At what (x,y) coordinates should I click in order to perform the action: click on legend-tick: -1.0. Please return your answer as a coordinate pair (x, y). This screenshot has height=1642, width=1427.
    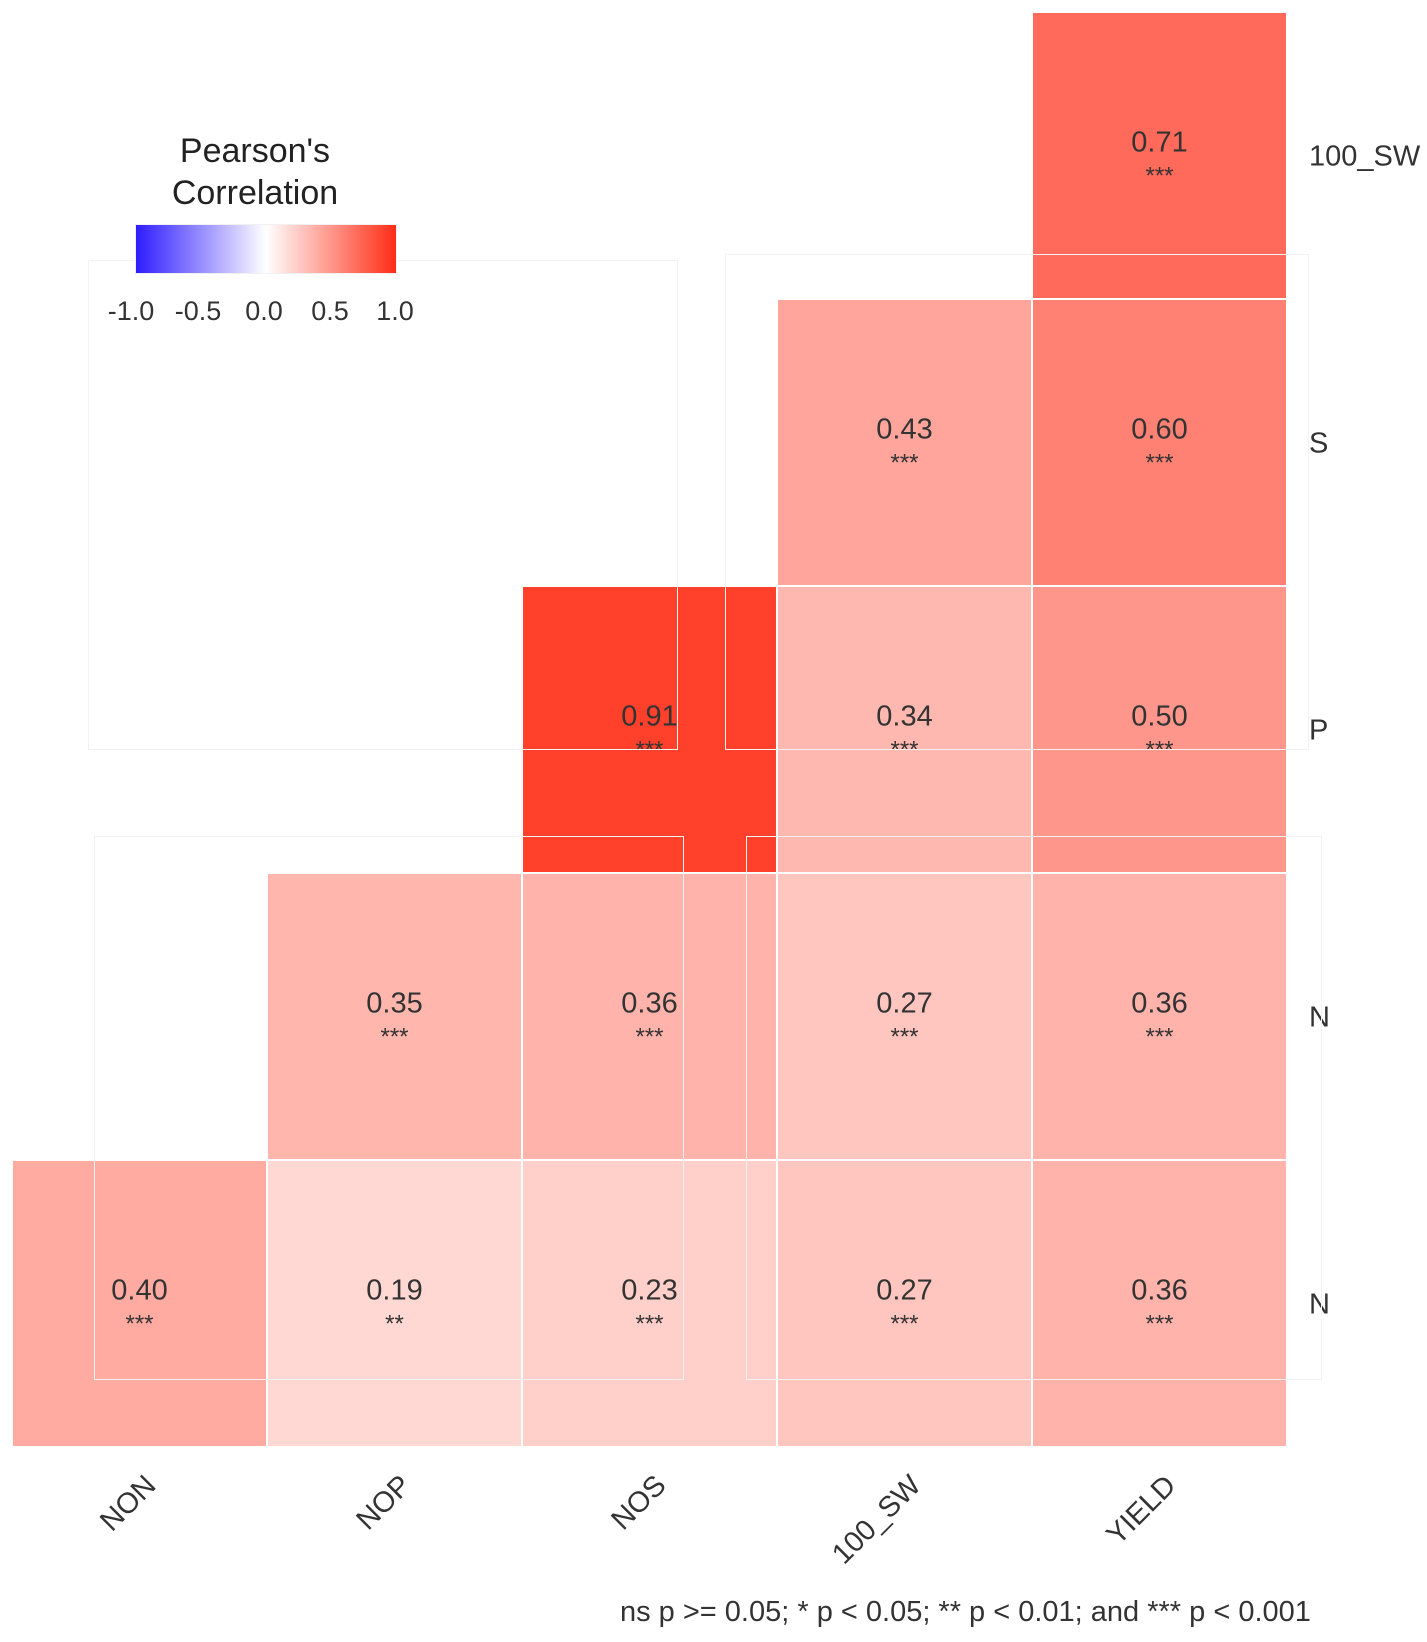
    Looking at the image, I should click on (131, 311).